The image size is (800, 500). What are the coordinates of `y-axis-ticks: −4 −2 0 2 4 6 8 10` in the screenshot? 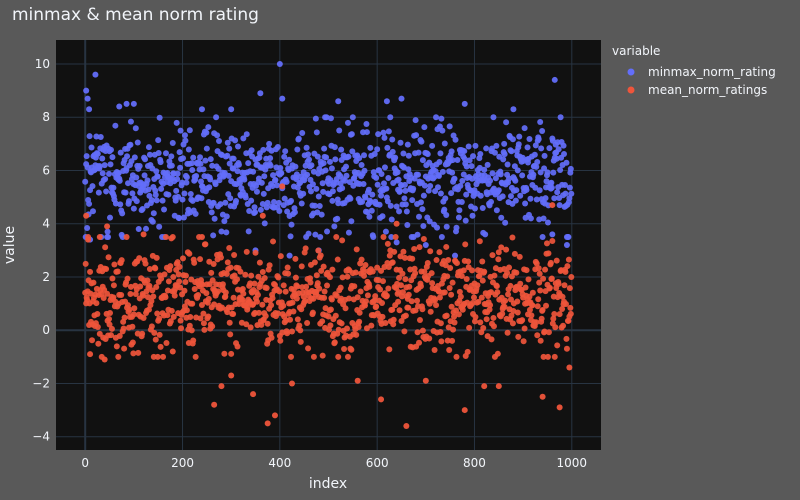 It's located at (41, 250).